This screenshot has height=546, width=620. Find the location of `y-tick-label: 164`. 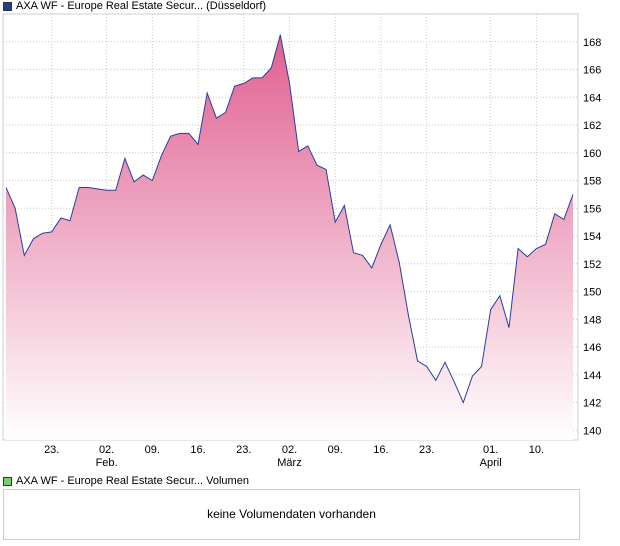

y-tick-label: 164 is located at coordinates (592, 98).